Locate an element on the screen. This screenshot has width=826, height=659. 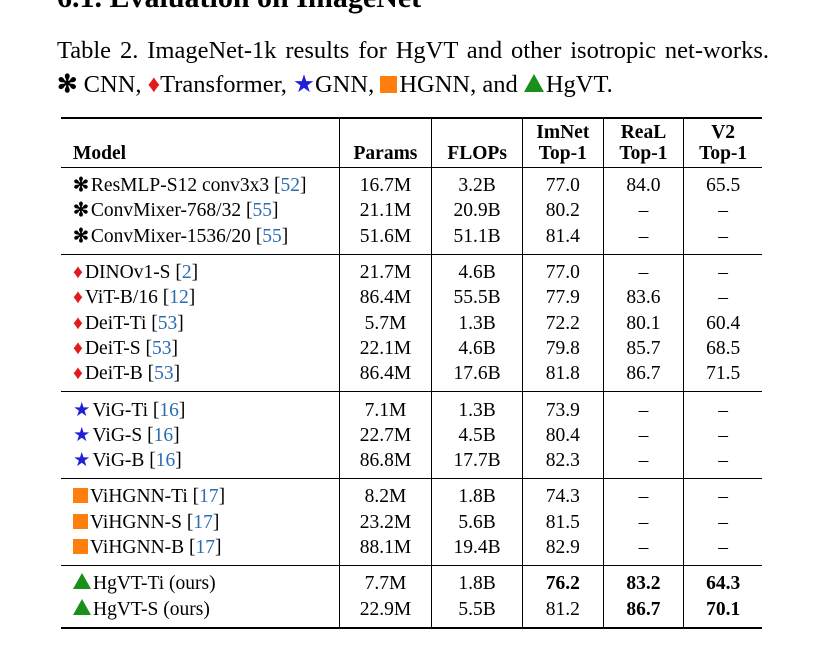
cell-params: 8.2M is located at coordinates (385, 494).